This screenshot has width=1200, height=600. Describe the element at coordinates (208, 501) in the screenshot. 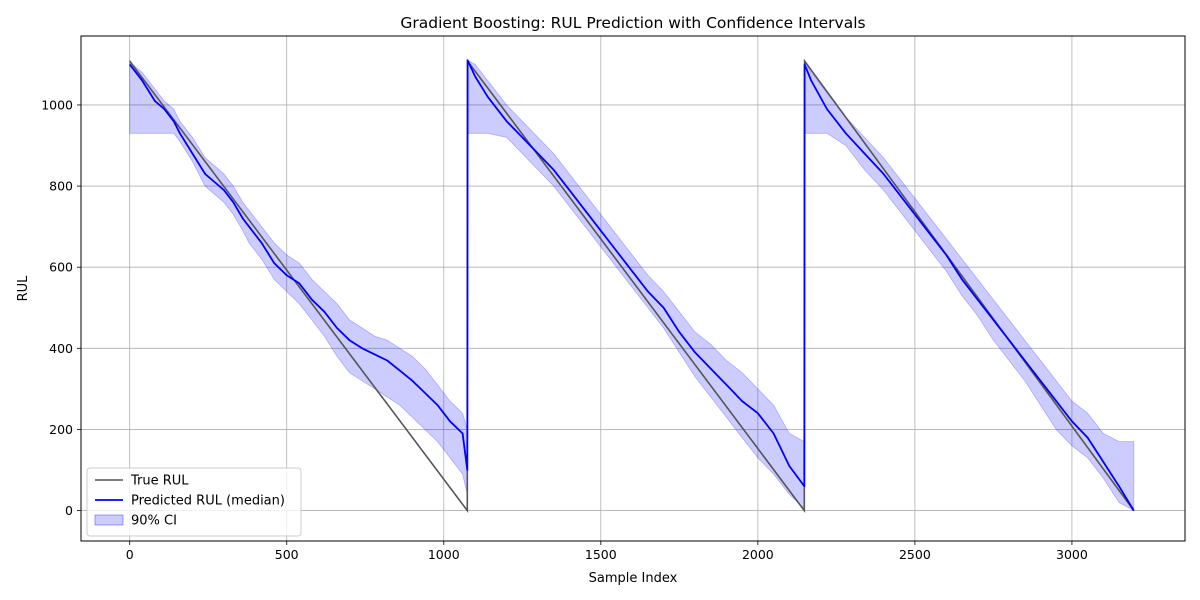

I see `legend-label-predicted: Predicted RUL (median)` at that location.